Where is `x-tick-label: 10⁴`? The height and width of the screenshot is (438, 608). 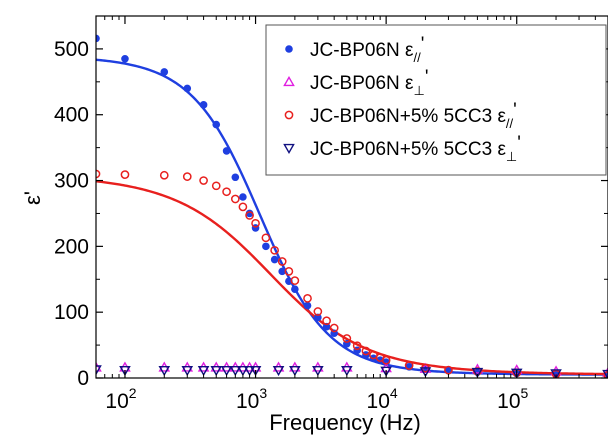 x-tick-label: 10⁴ is located at coordinates (382, 399).